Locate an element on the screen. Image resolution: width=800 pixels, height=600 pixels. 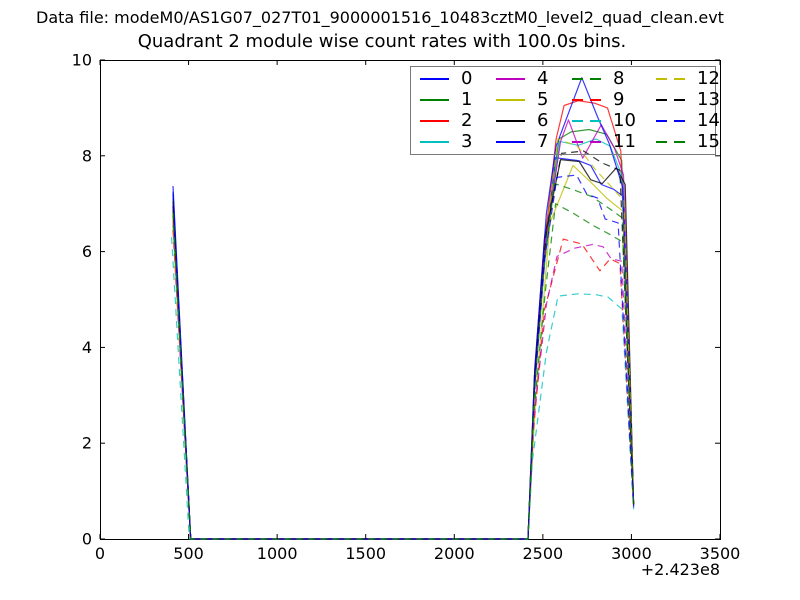
x-tick-label: 1000 is located at coordinates (277, 553).